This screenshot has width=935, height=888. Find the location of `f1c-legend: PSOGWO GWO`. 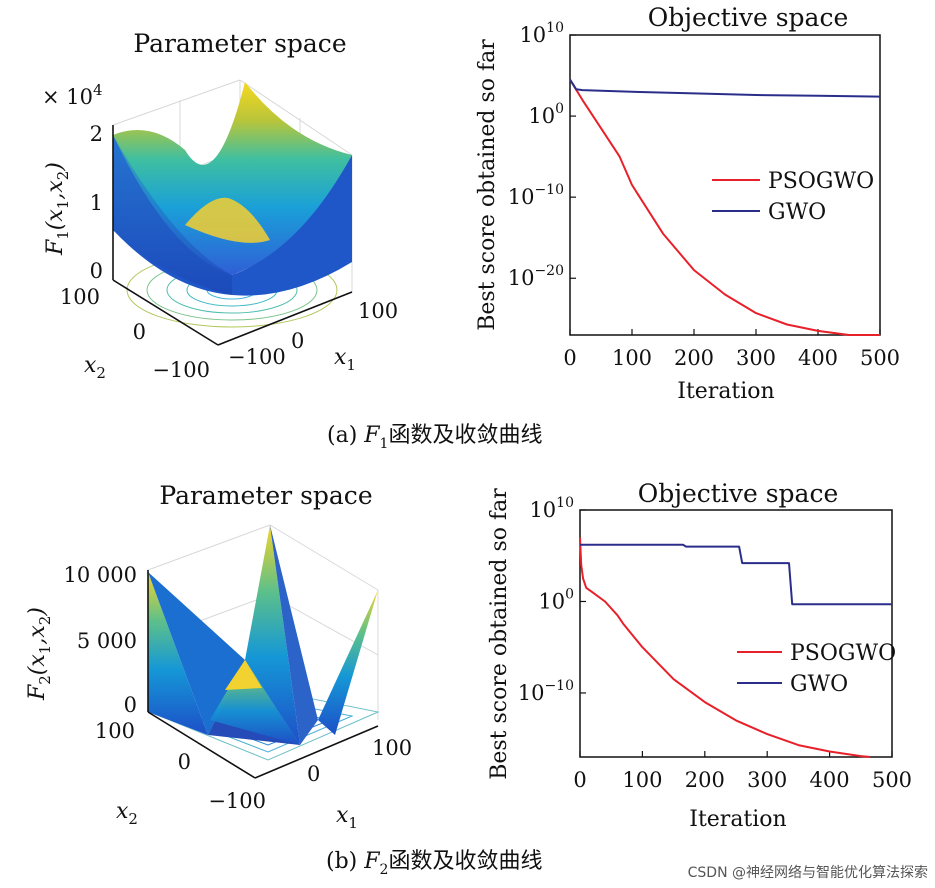

f1c-legend: PSOGWO GWO is located at coordinates (793, 197).